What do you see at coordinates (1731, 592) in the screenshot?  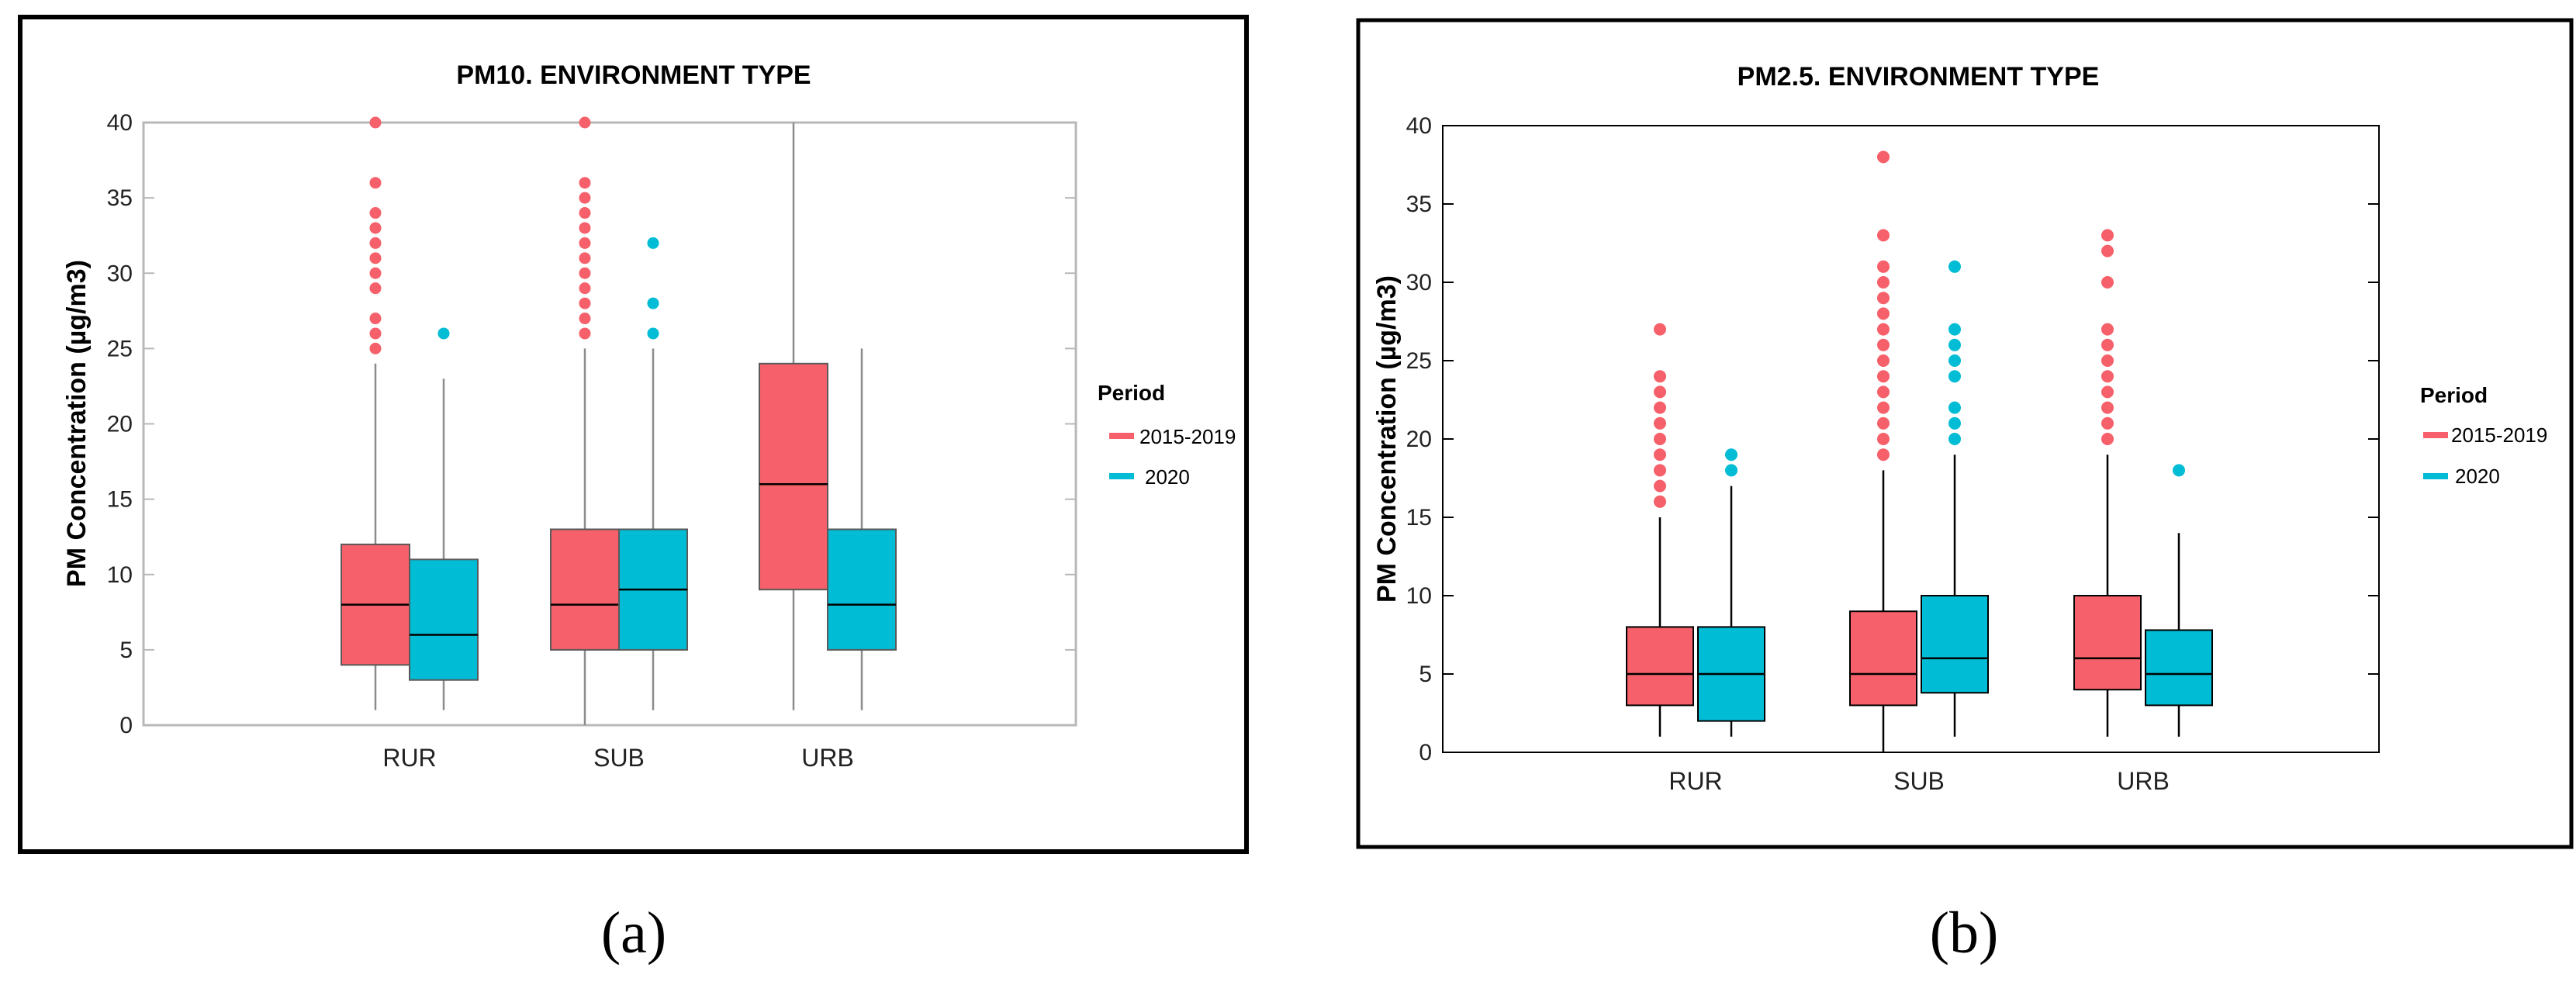 I see `panel-b-box-rur-2020` at bounding box center [1731, 592].